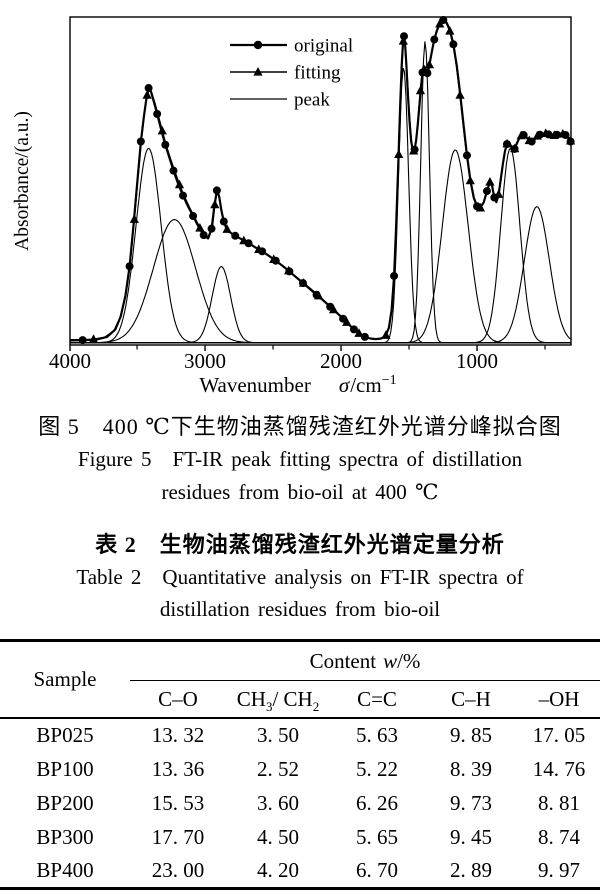 The image size is (600, 894). What do you see at coordinates (178, 802) in the screenshot?
I see `value-cell: 15. 53` at bounding box center [178, 802].